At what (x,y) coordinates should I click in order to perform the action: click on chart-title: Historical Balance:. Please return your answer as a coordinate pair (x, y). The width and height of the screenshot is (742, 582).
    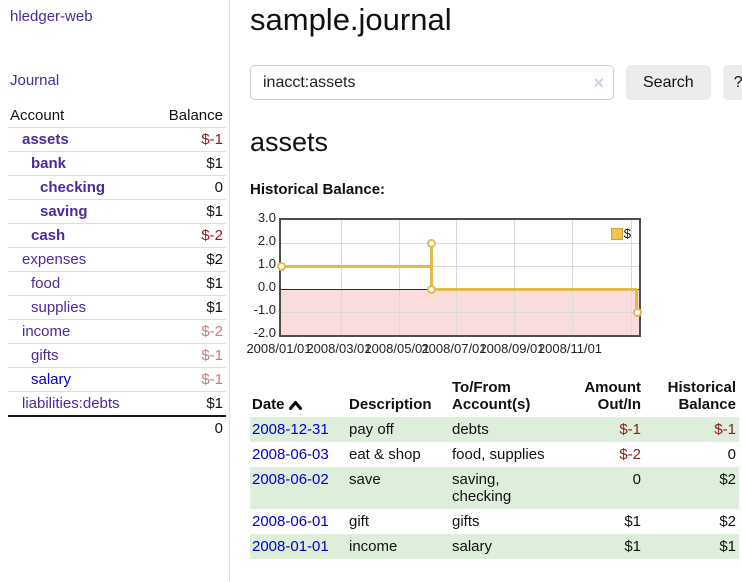
    Looking at the image, I should click on (318, 189).